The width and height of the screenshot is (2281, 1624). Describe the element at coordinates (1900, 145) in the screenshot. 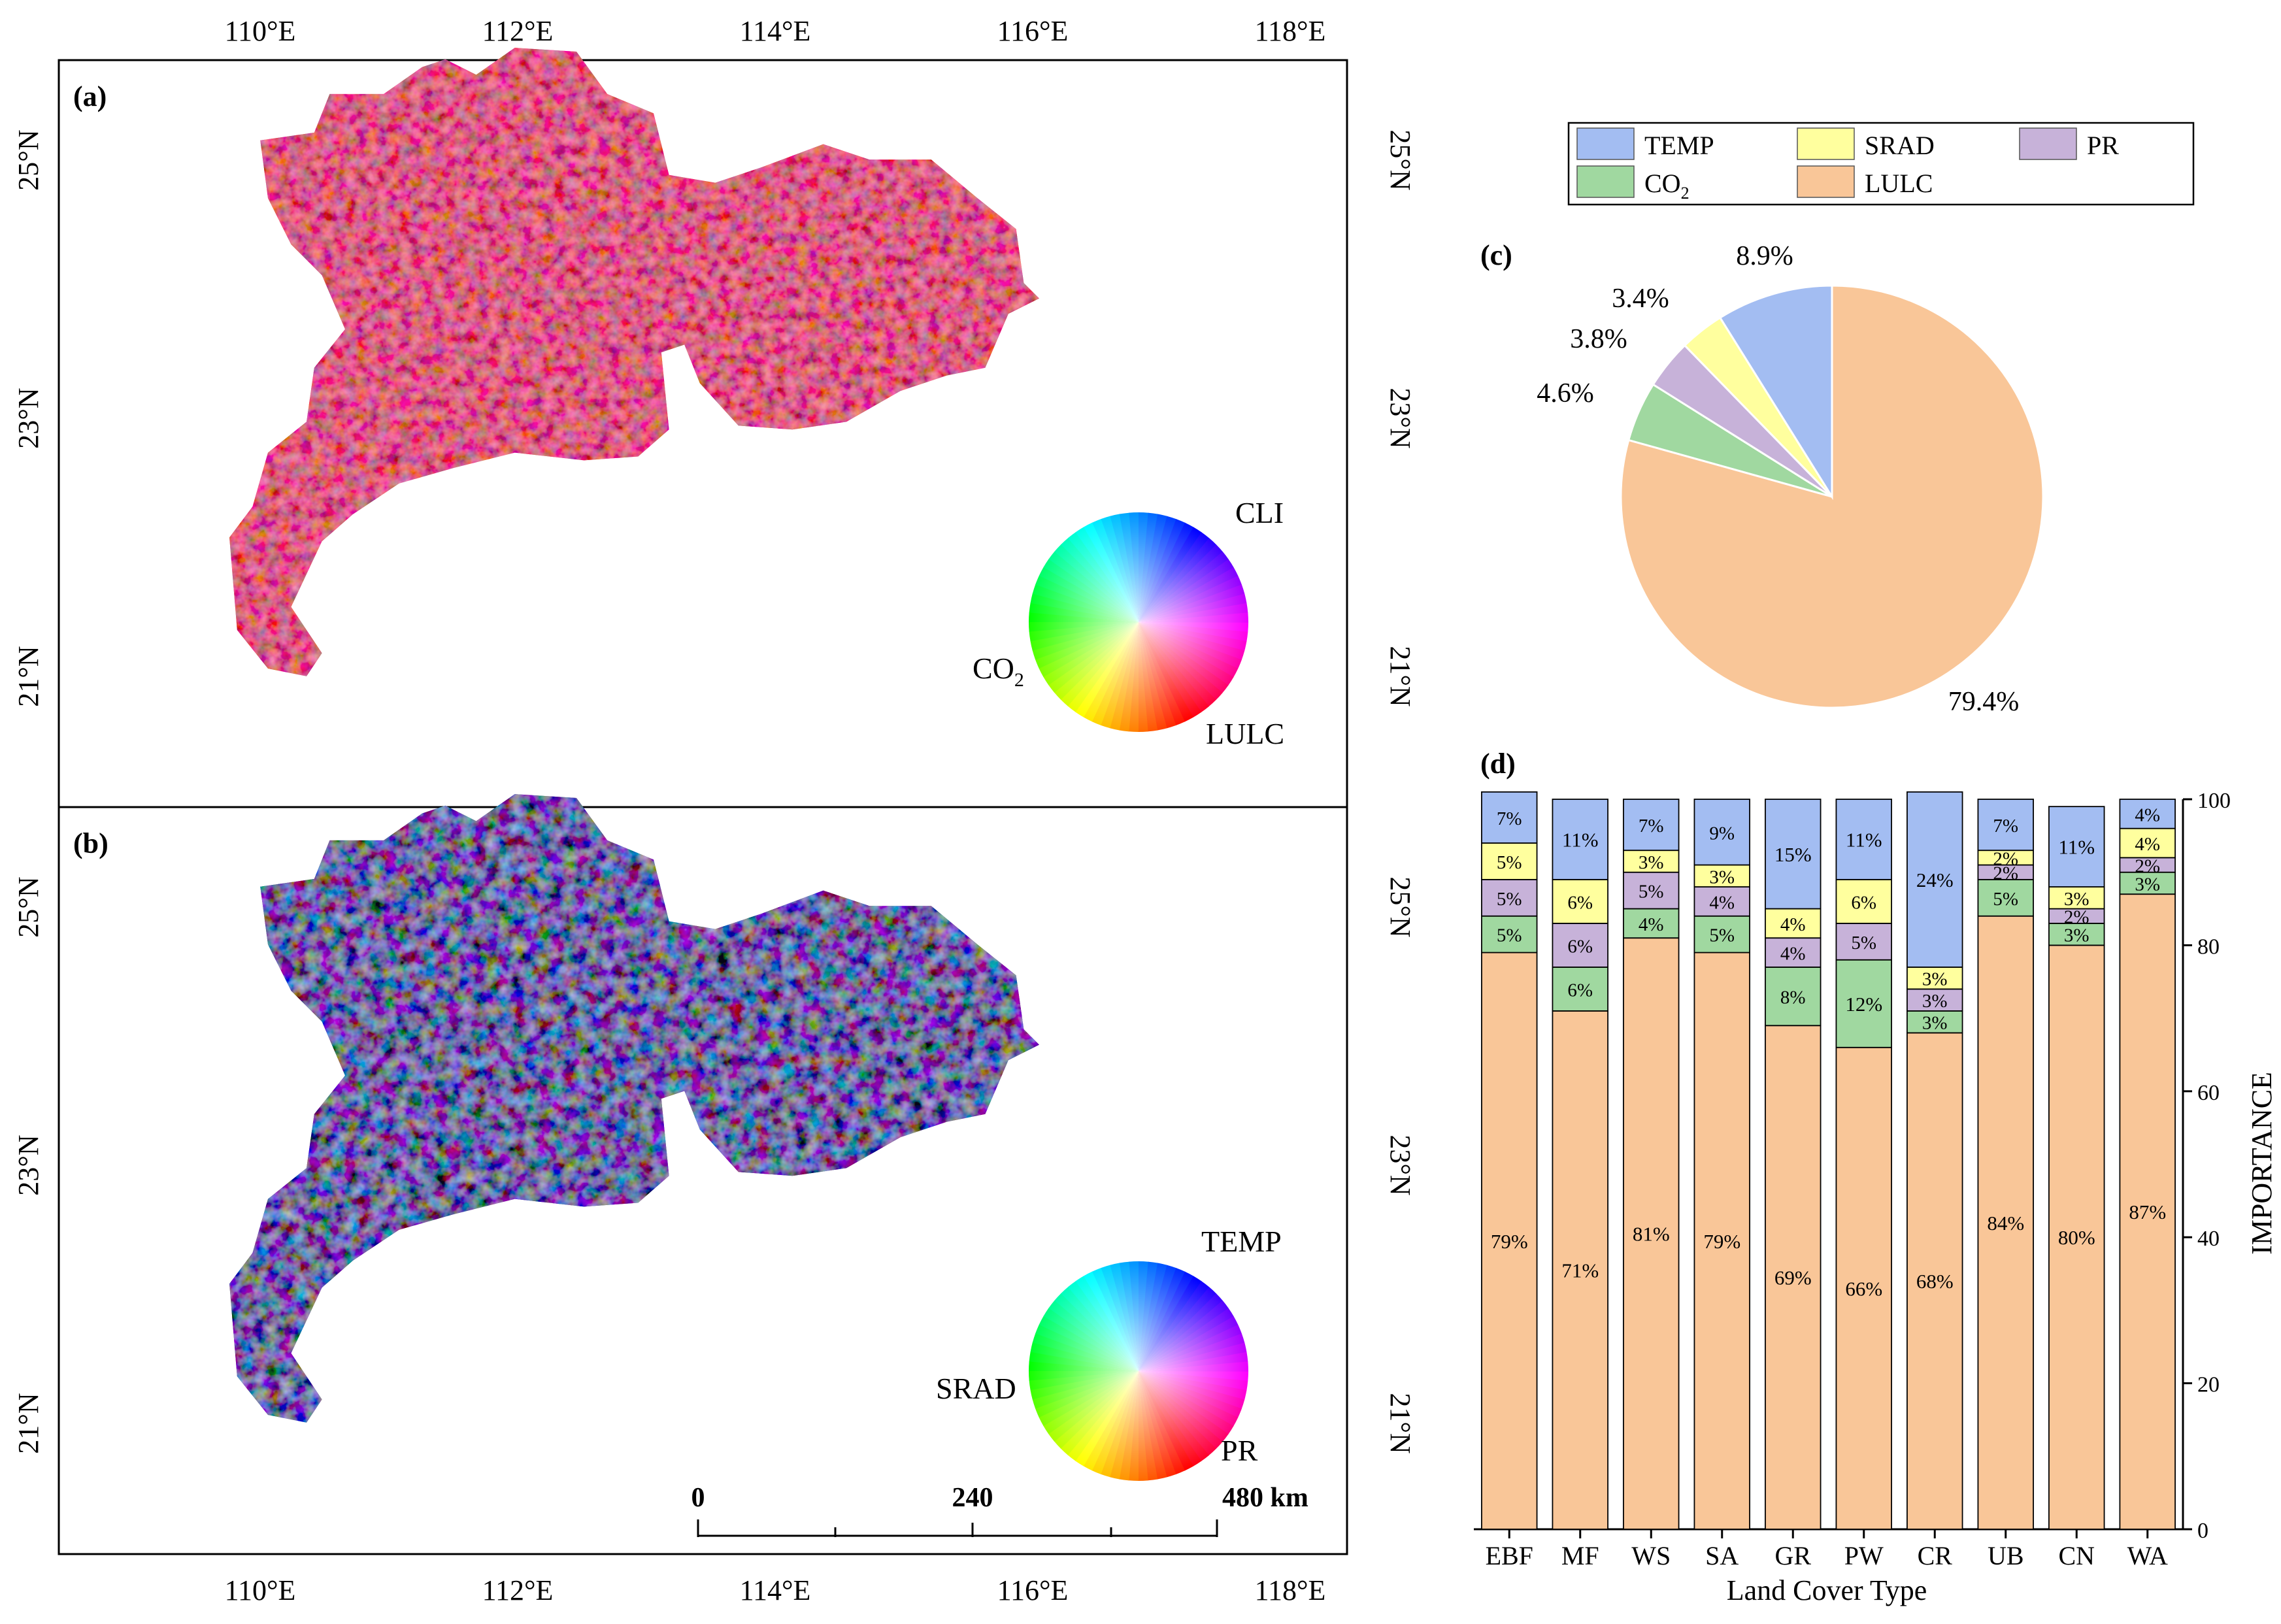

I see `legend-label: SRAD` at that location.